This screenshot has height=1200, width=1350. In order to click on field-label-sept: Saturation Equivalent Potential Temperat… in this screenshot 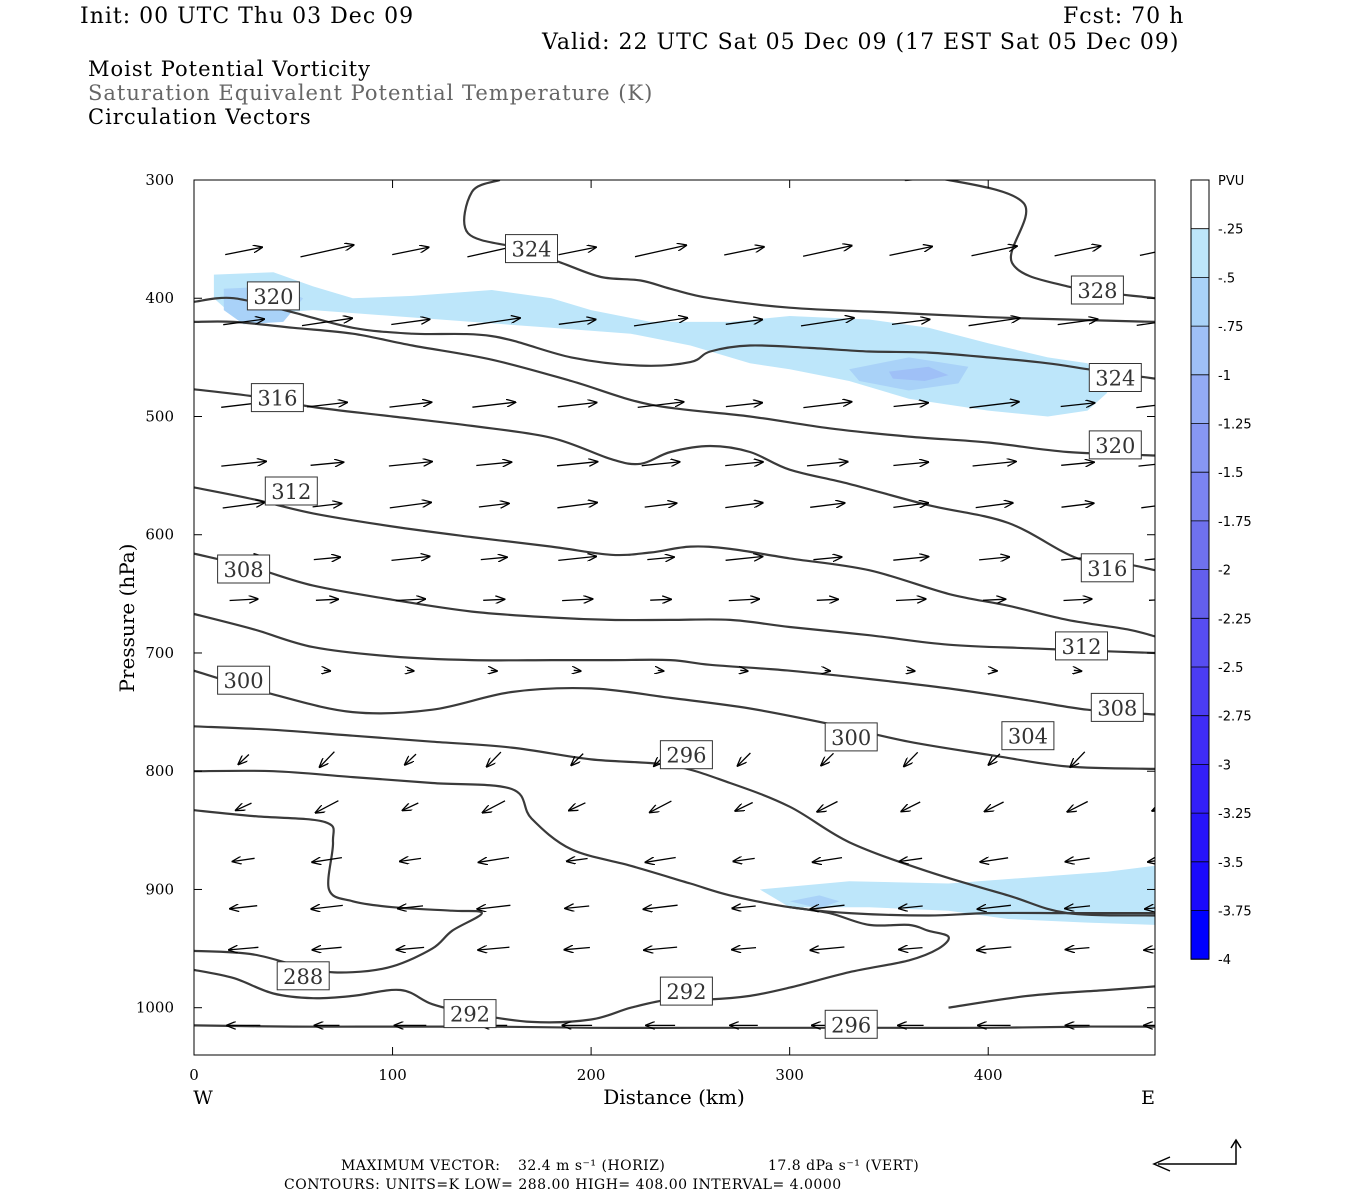, I will do `click(371, 93)`.